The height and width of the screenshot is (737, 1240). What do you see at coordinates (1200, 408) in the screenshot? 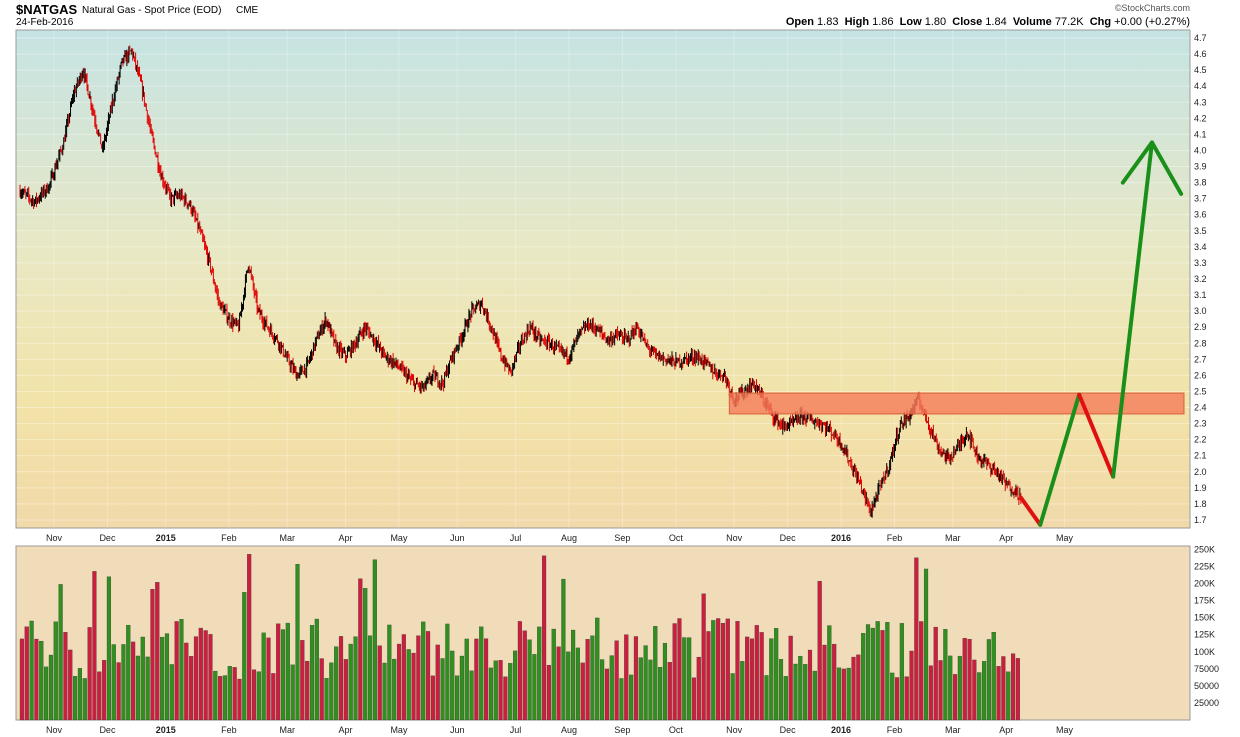
I see `price-y-tick: 2.4` at bounding box center [1200, 408].